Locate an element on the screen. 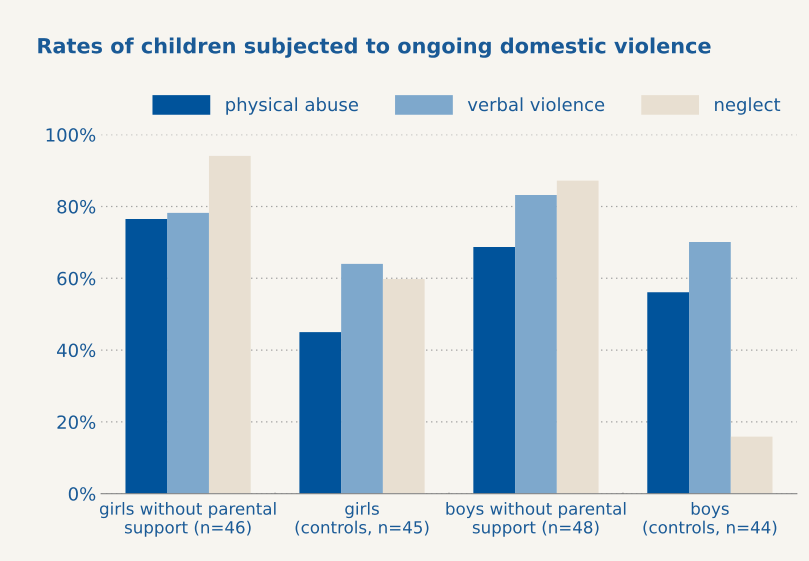 This screenshot has width=809, height=561. y-tick-label: 0% is located at coordinates (82, 494).